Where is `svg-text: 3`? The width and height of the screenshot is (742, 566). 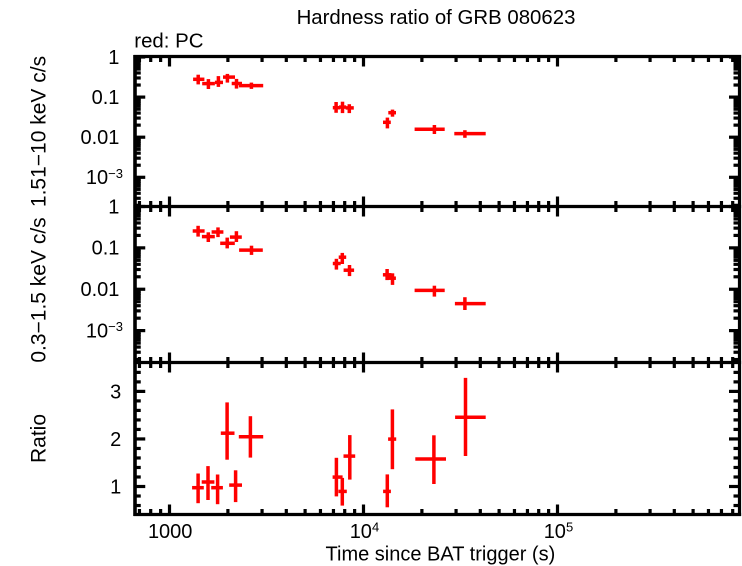 svg-text: 3 is located at coordinates (115, 392).